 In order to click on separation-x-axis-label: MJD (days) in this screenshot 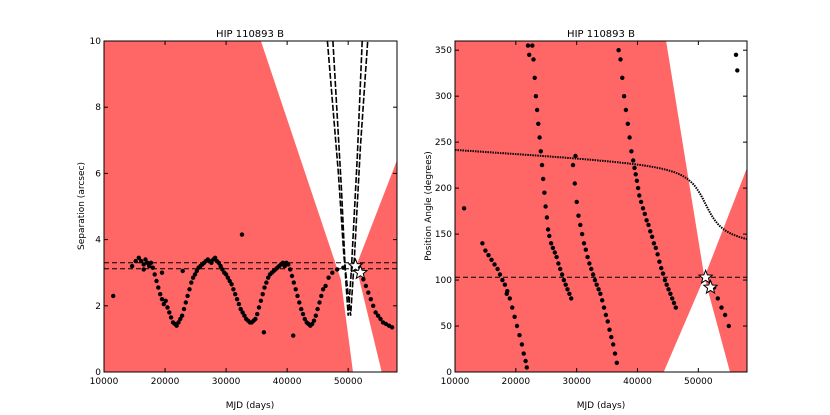, I will do `click(250, 406)`.